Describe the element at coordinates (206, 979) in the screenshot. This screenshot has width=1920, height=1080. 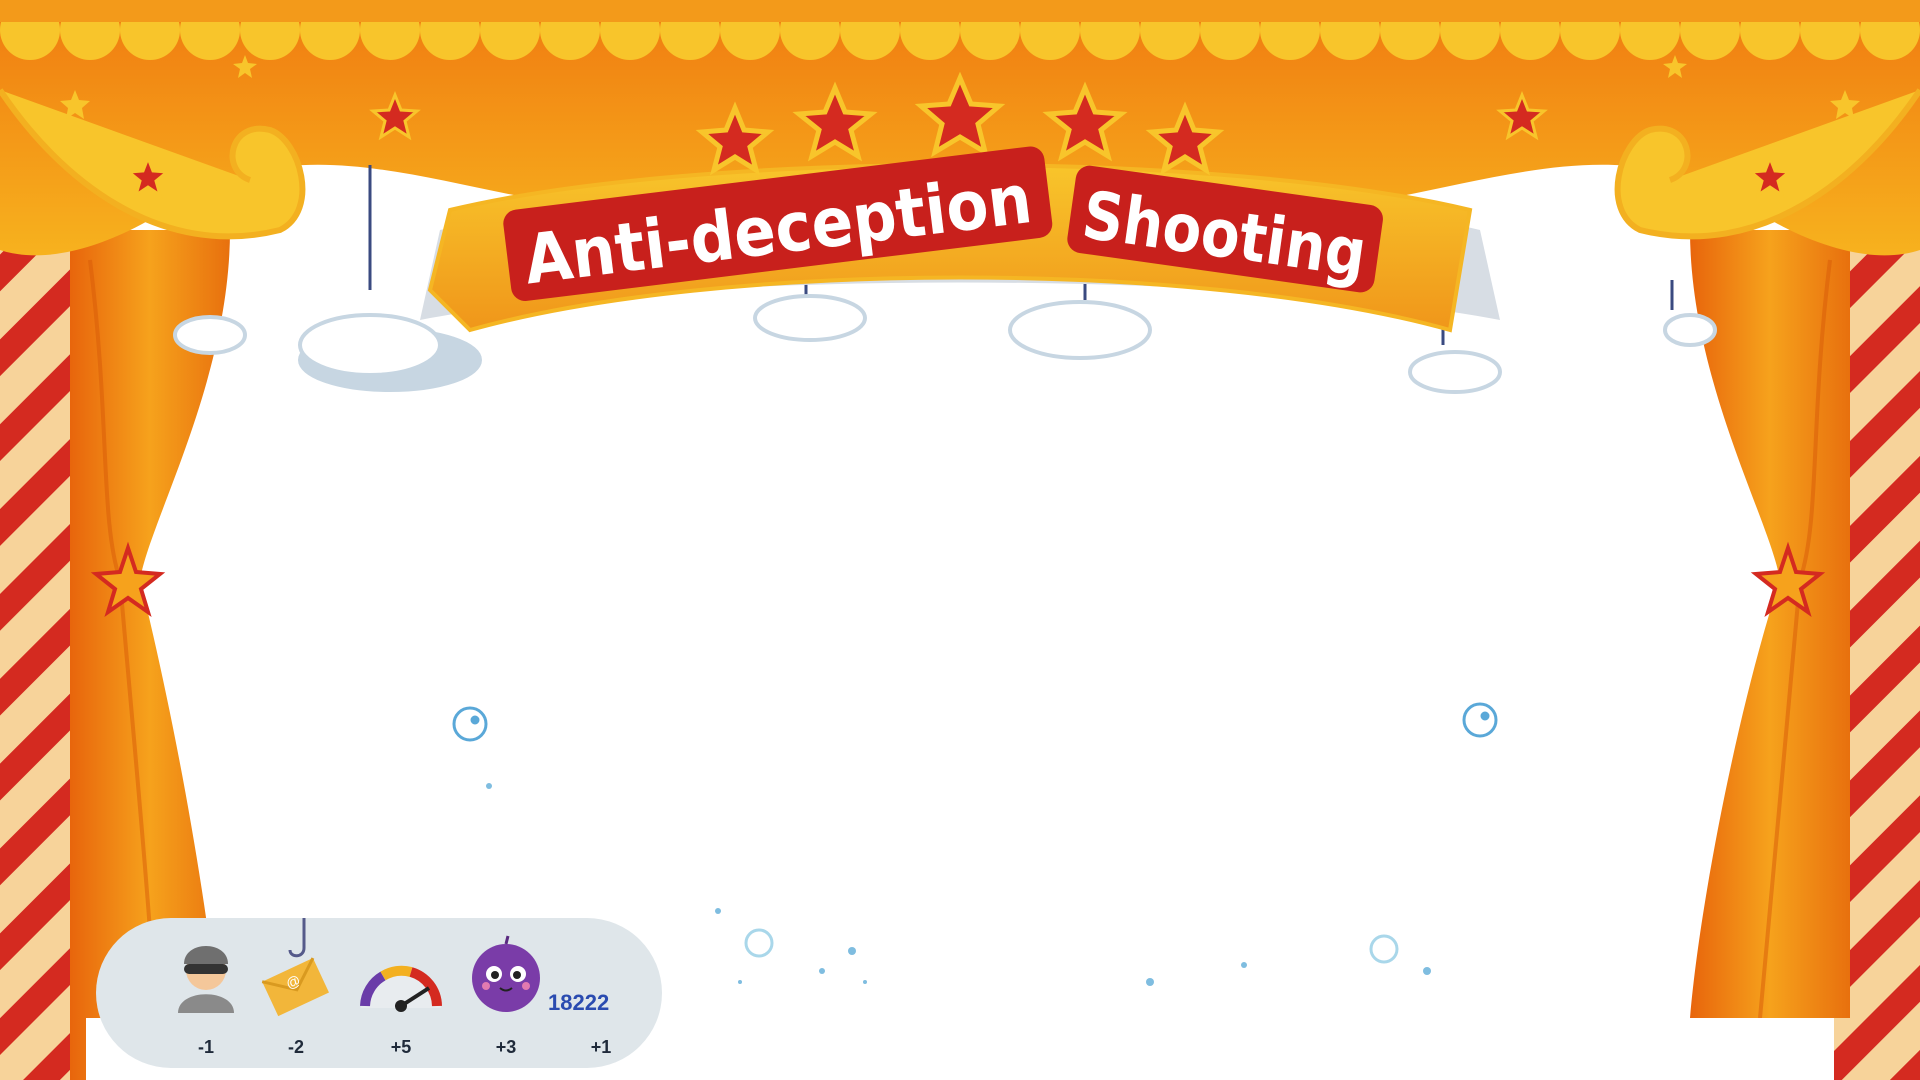
I see `thief-icon` at that location.